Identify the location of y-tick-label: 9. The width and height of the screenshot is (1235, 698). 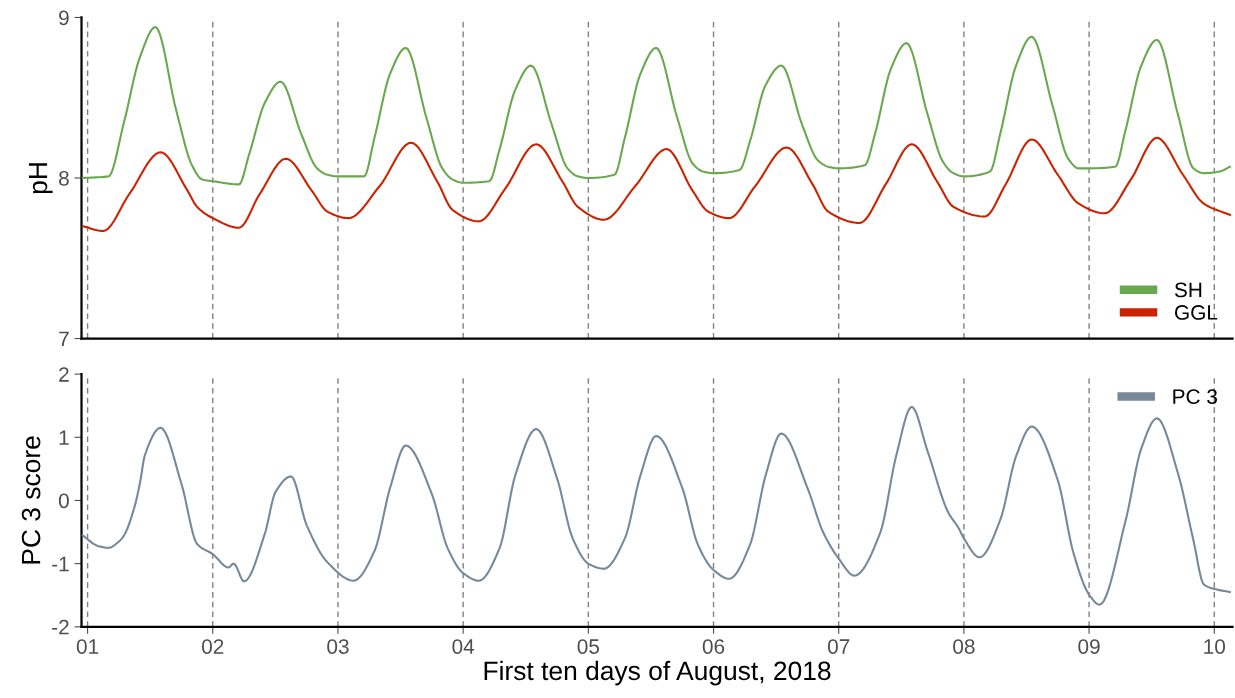
(64, 18).